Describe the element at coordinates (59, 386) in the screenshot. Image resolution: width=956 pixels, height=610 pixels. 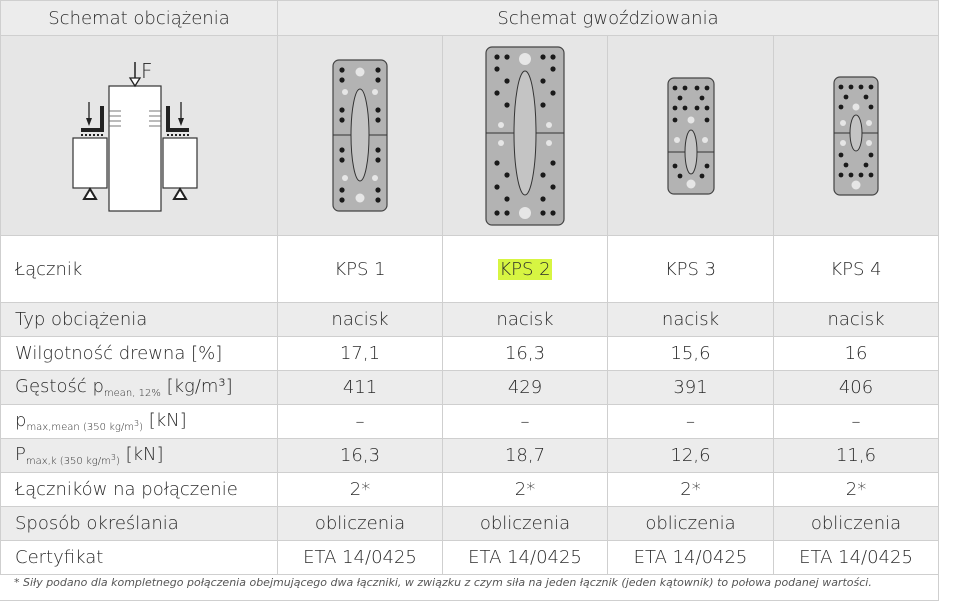
I see `density-label-main: Gęstość p` at that location.